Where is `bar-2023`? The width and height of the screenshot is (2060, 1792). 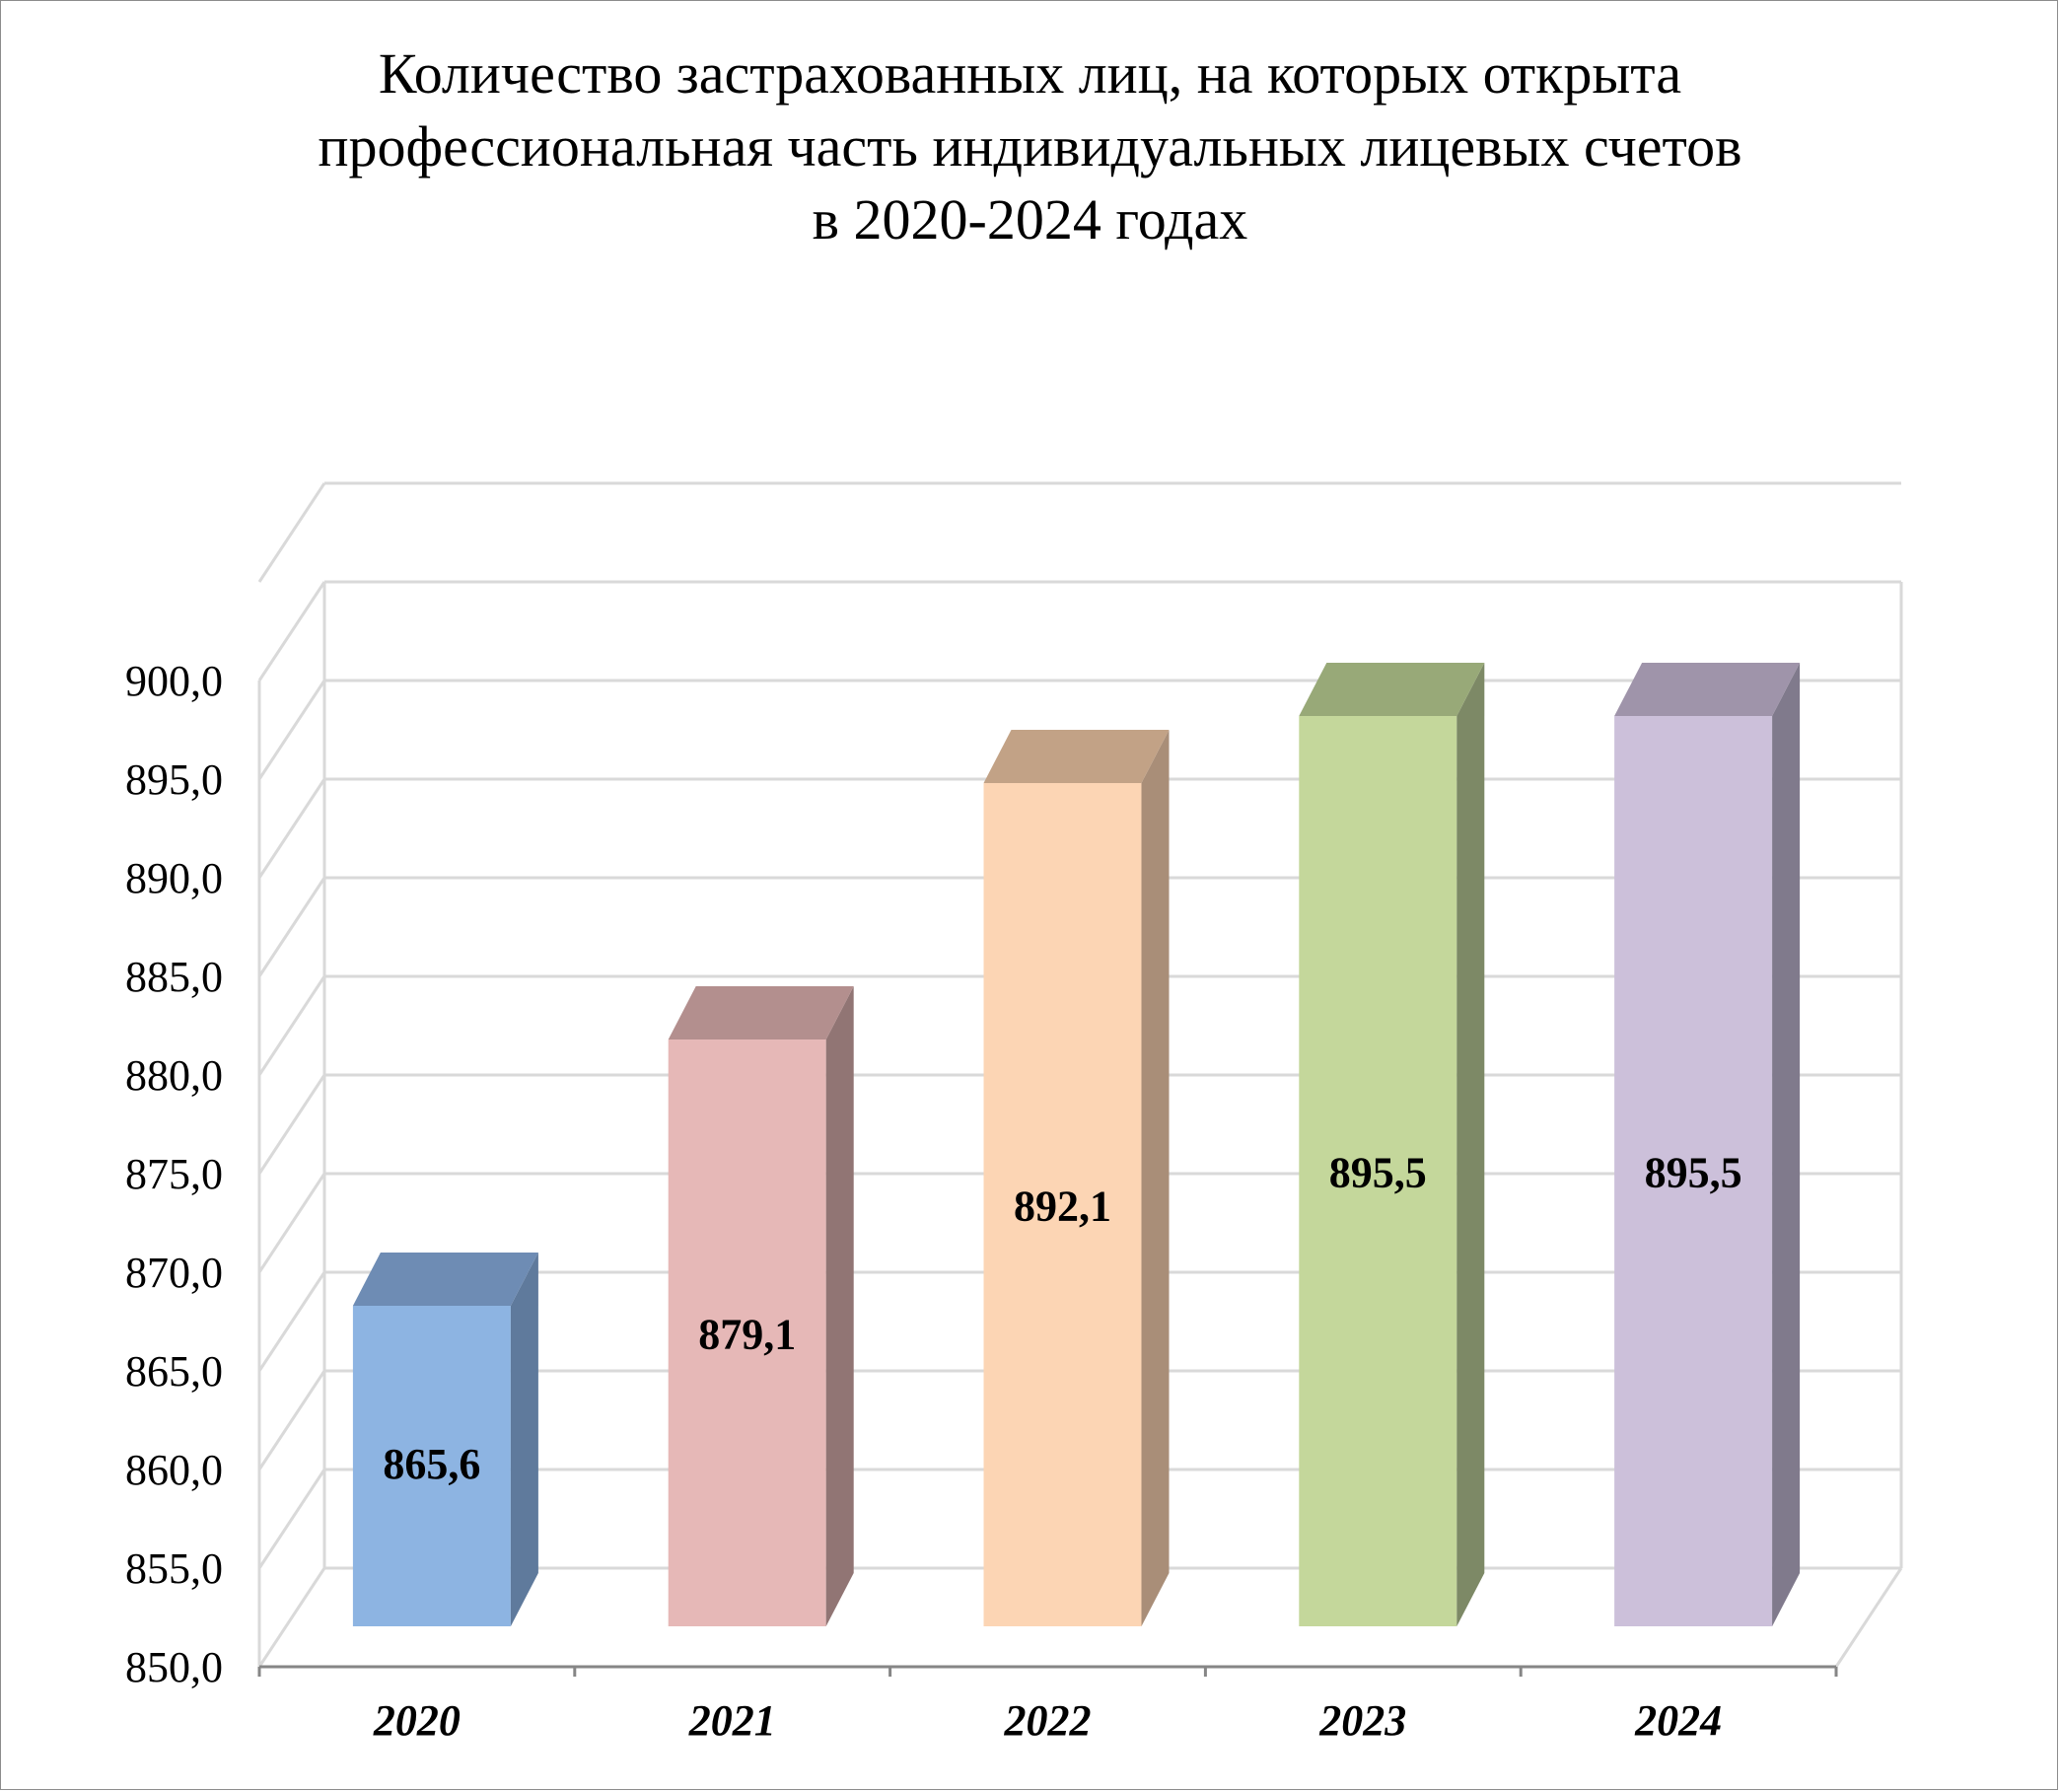 bar-2023 is located at coordinates (1392, 1144).